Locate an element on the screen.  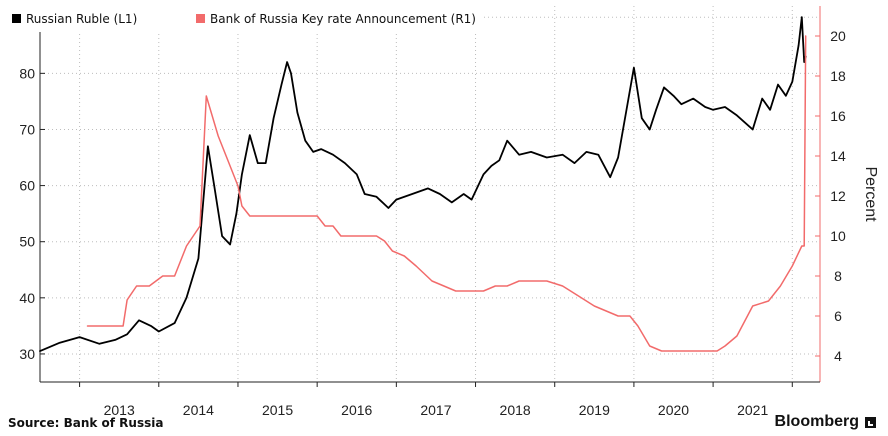
left-tick-label: 70 is located at coordinates (27, 129).